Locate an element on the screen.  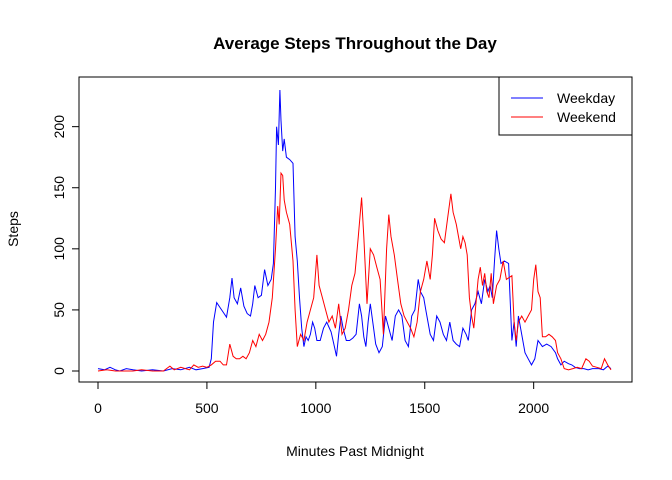
x-tick-label: 1000 is located at coordinates (315, 408).